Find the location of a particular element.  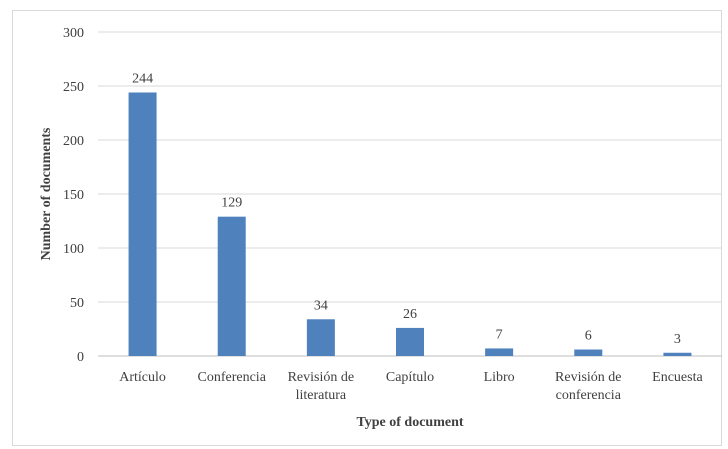

data-label: 26 is located at coordinates (410, 314).